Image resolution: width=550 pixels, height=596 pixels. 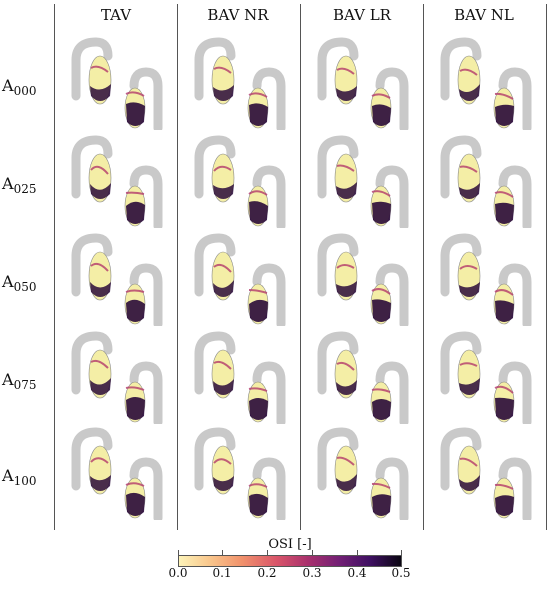 I want to click on column-title-tav: TAV, so click(x=116, y=15).